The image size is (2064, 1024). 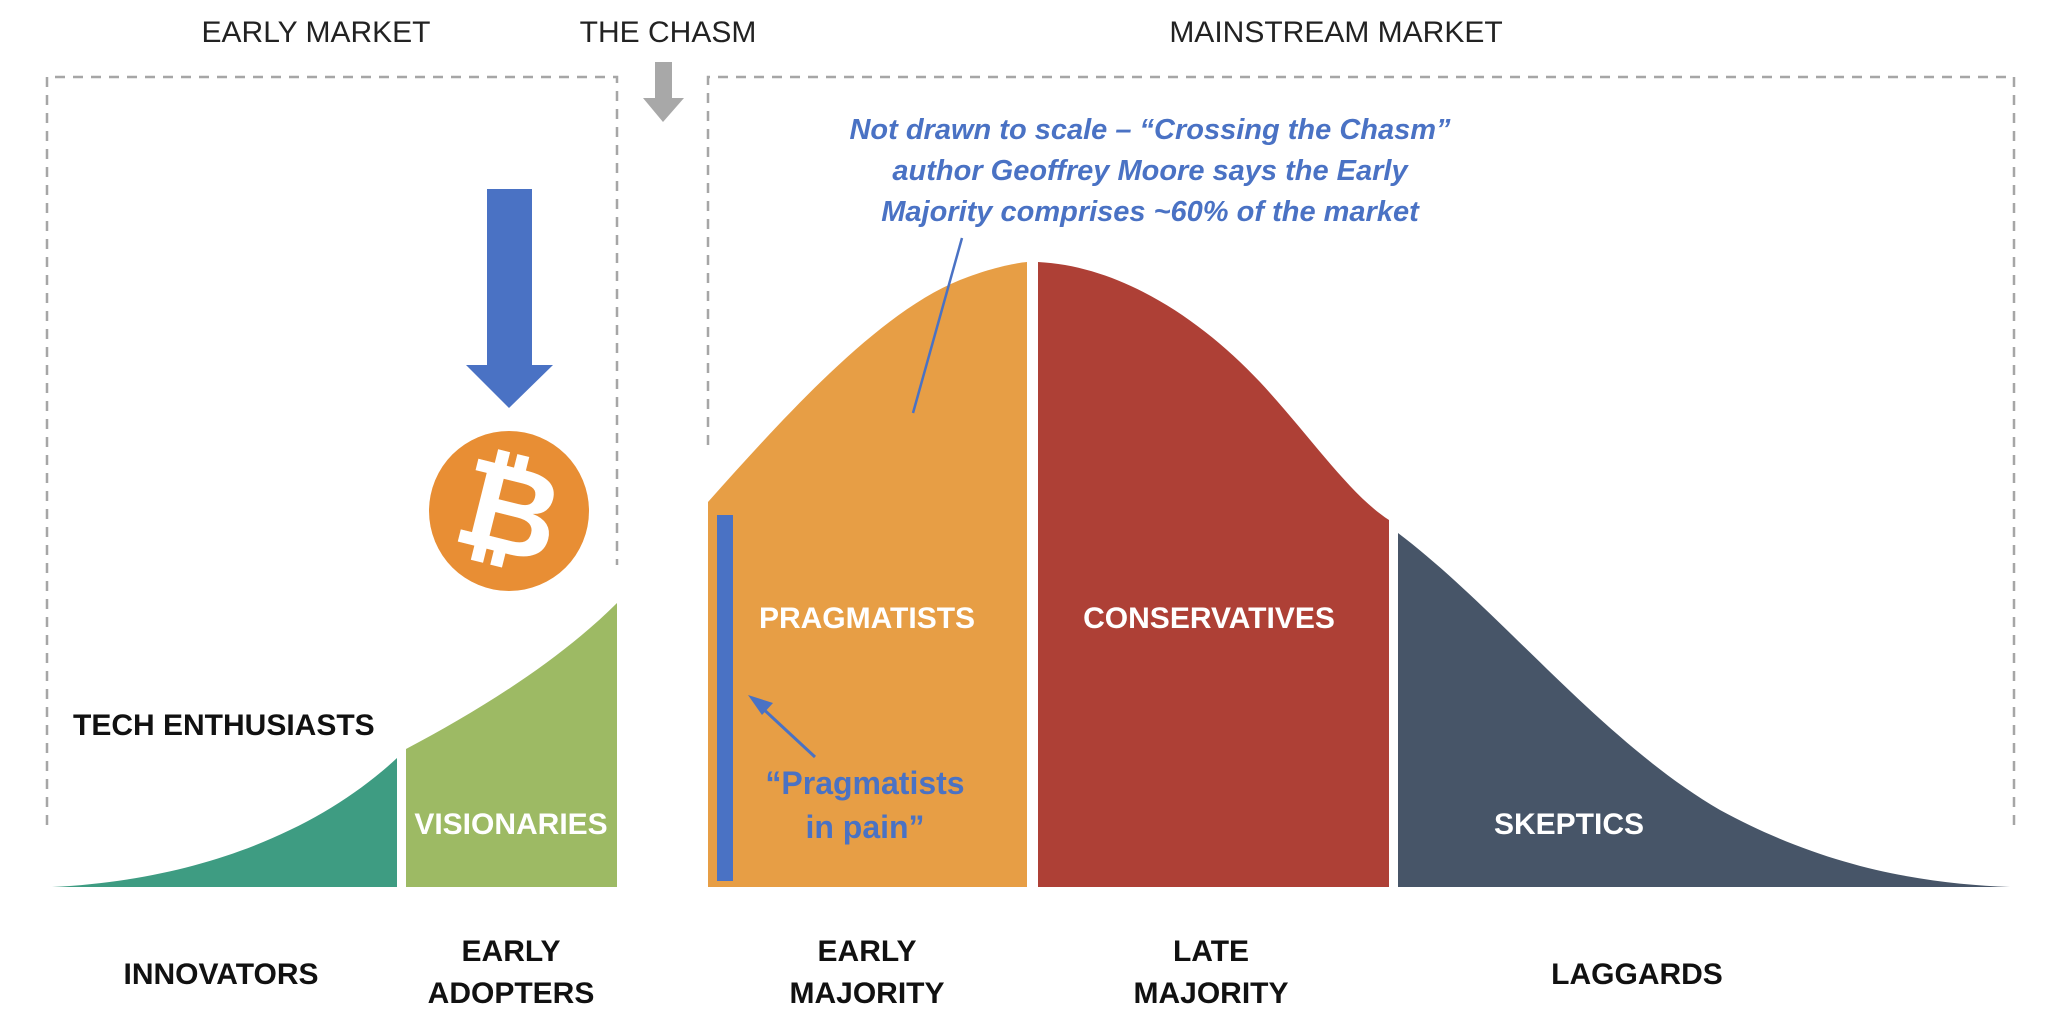 I want to click on tech-enthusiasts-label: TECH ENTHUSIASTS, so click(x=224, y=725).